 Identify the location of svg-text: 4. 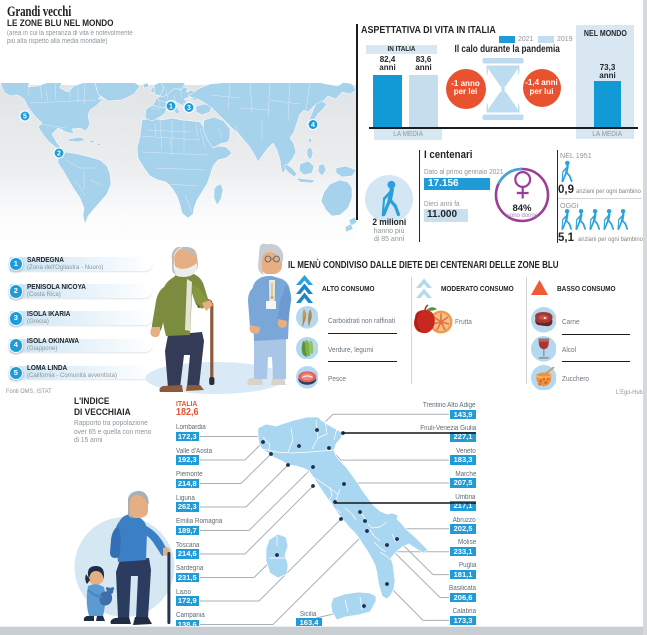
(313, 125).